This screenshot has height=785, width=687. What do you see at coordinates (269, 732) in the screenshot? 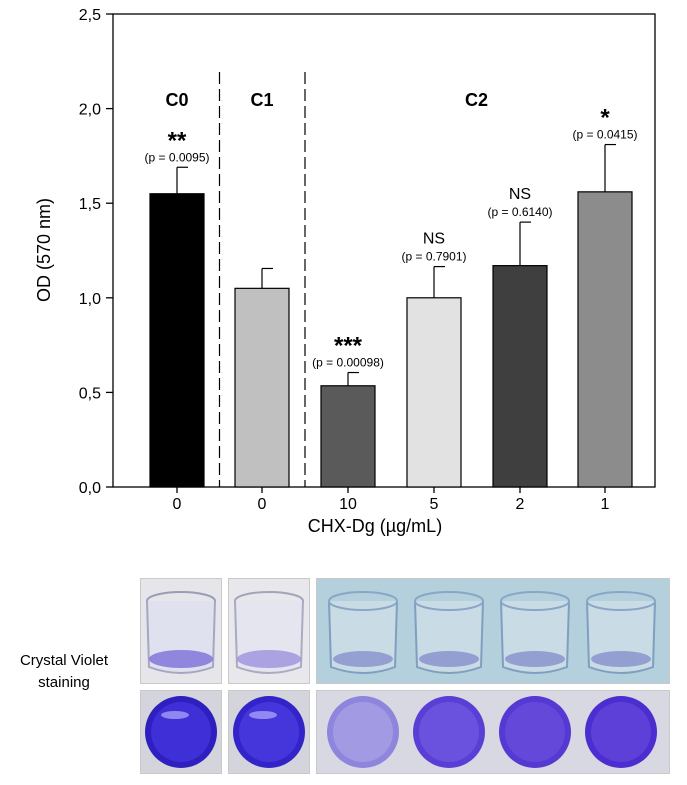
I see `well-photo-c1-top` at bounding box center [269, 732].